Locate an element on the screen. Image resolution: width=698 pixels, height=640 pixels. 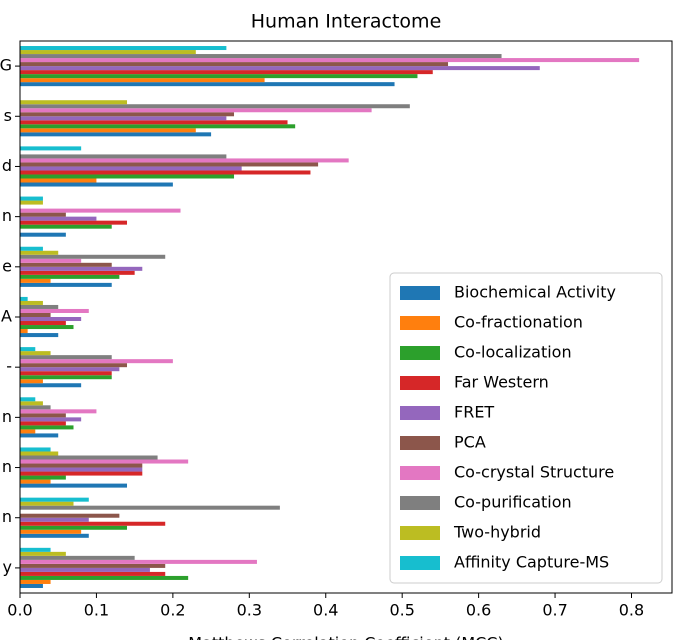
chart-title: Human Interactome is located at coordinates (346, 22).